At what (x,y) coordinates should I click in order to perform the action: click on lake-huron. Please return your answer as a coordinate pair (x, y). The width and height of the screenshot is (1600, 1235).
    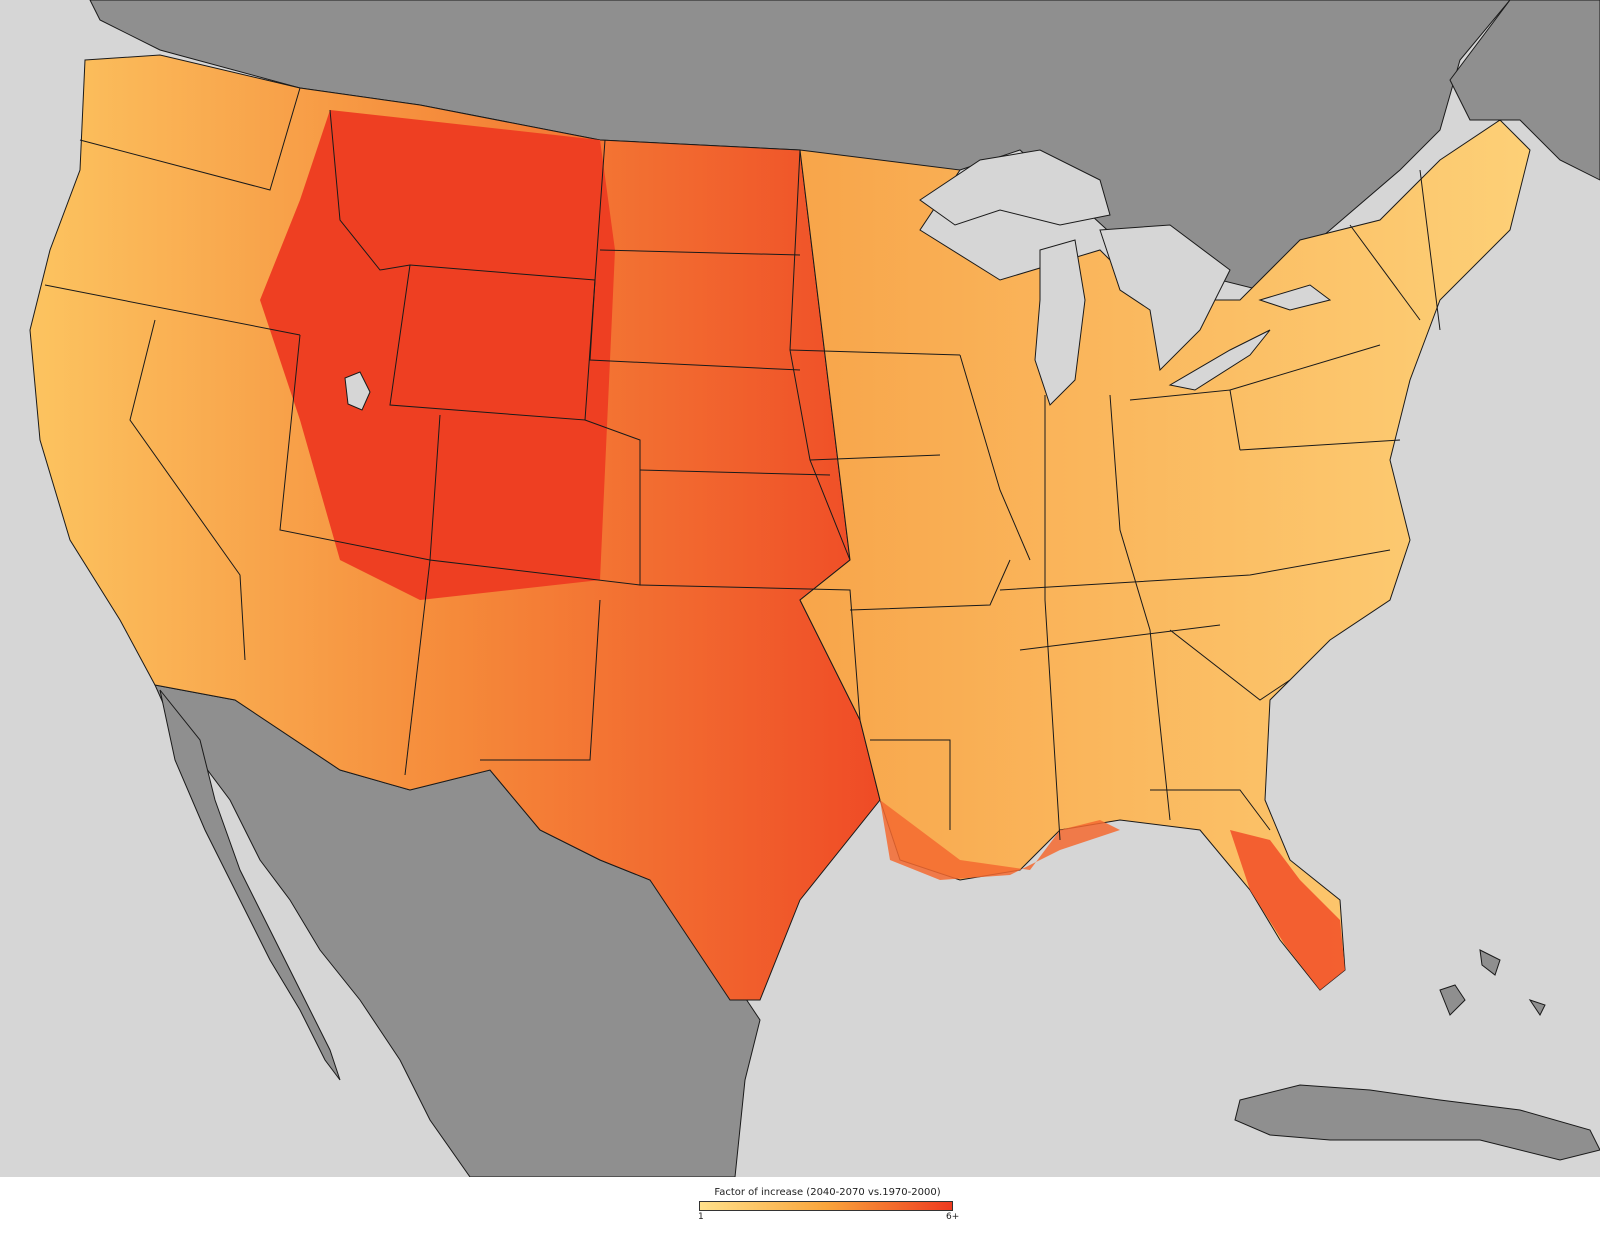
    Looking at the image, I should click on (1165, 298).